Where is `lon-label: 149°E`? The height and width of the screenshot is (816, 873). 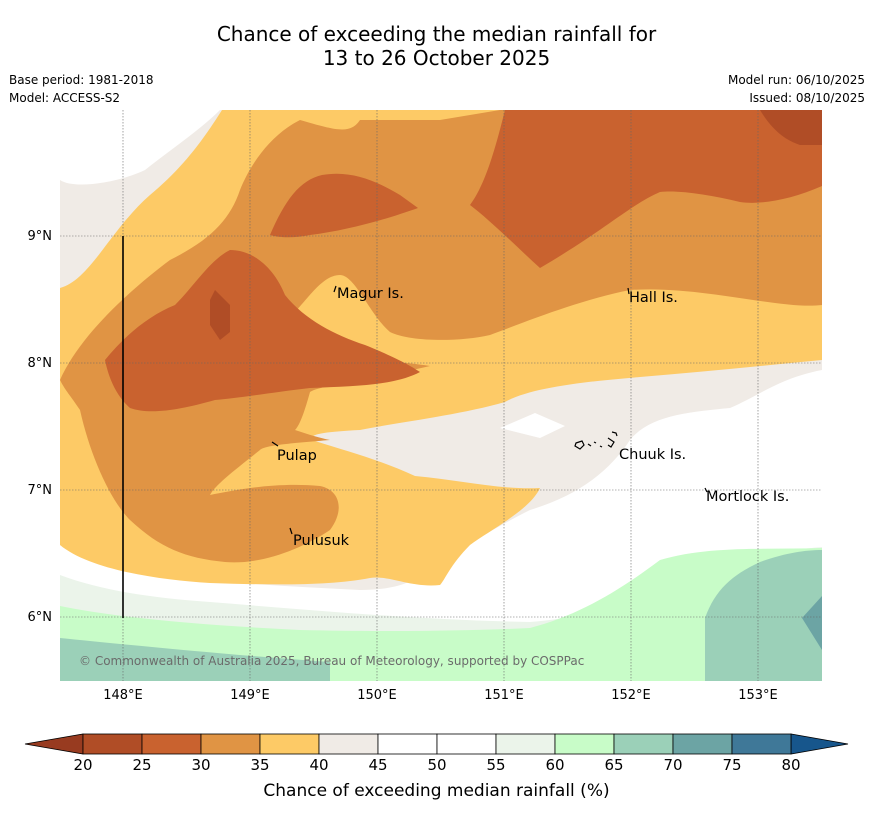
lon-label: 149°E is located at coordinates (250, 695).